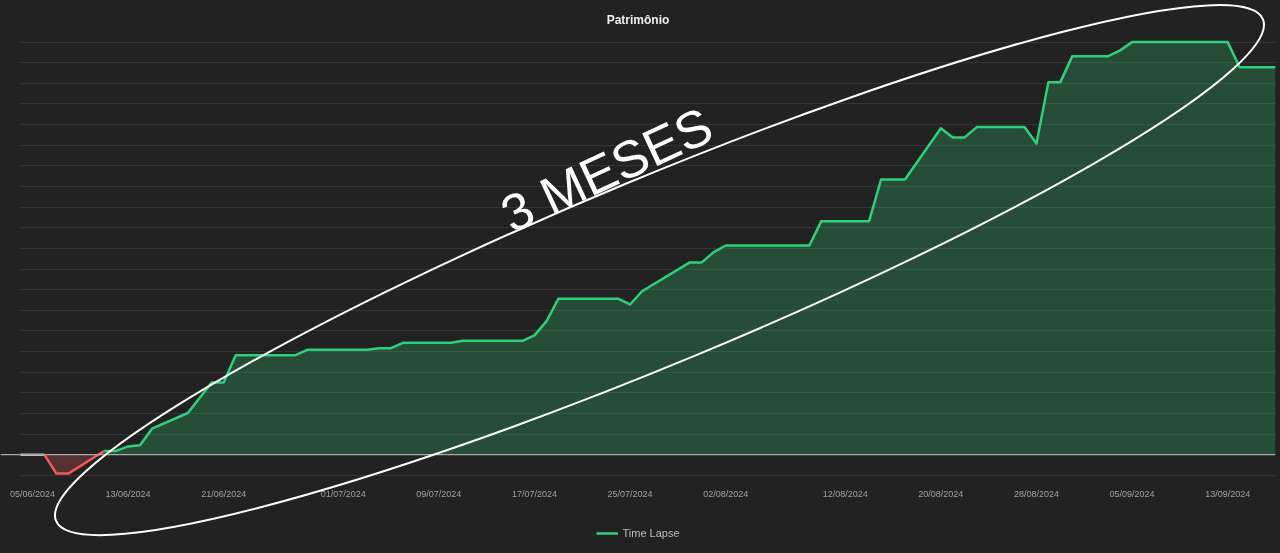 Image resolution: width=1280 pixels, height=553 pixels. What do you see at coordinates (224, 493) in the screenshot?
I see `x-tick-label: 21/06/2024` at bounding box center [224, 493].